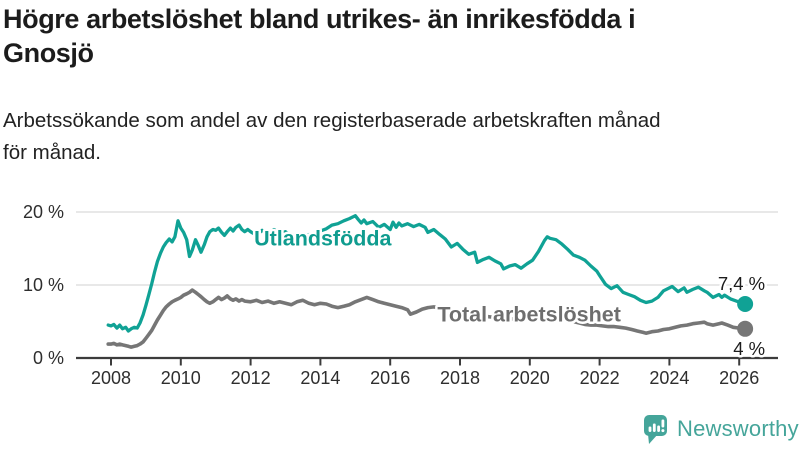 This screenshot has height=450, width=800. Describe the element at coordinates (530, 378) in the screenshot. I see `x-tick-label-2020: 2020` at that location.